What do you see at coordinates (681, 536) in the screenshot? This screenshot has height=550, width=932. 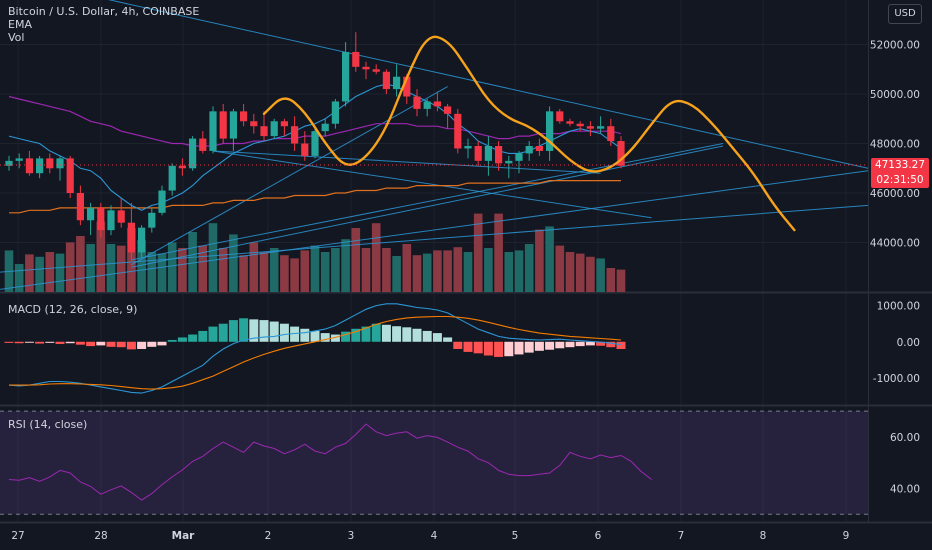 I see `time-tick-label: 7` at bounding box center [681, 536].